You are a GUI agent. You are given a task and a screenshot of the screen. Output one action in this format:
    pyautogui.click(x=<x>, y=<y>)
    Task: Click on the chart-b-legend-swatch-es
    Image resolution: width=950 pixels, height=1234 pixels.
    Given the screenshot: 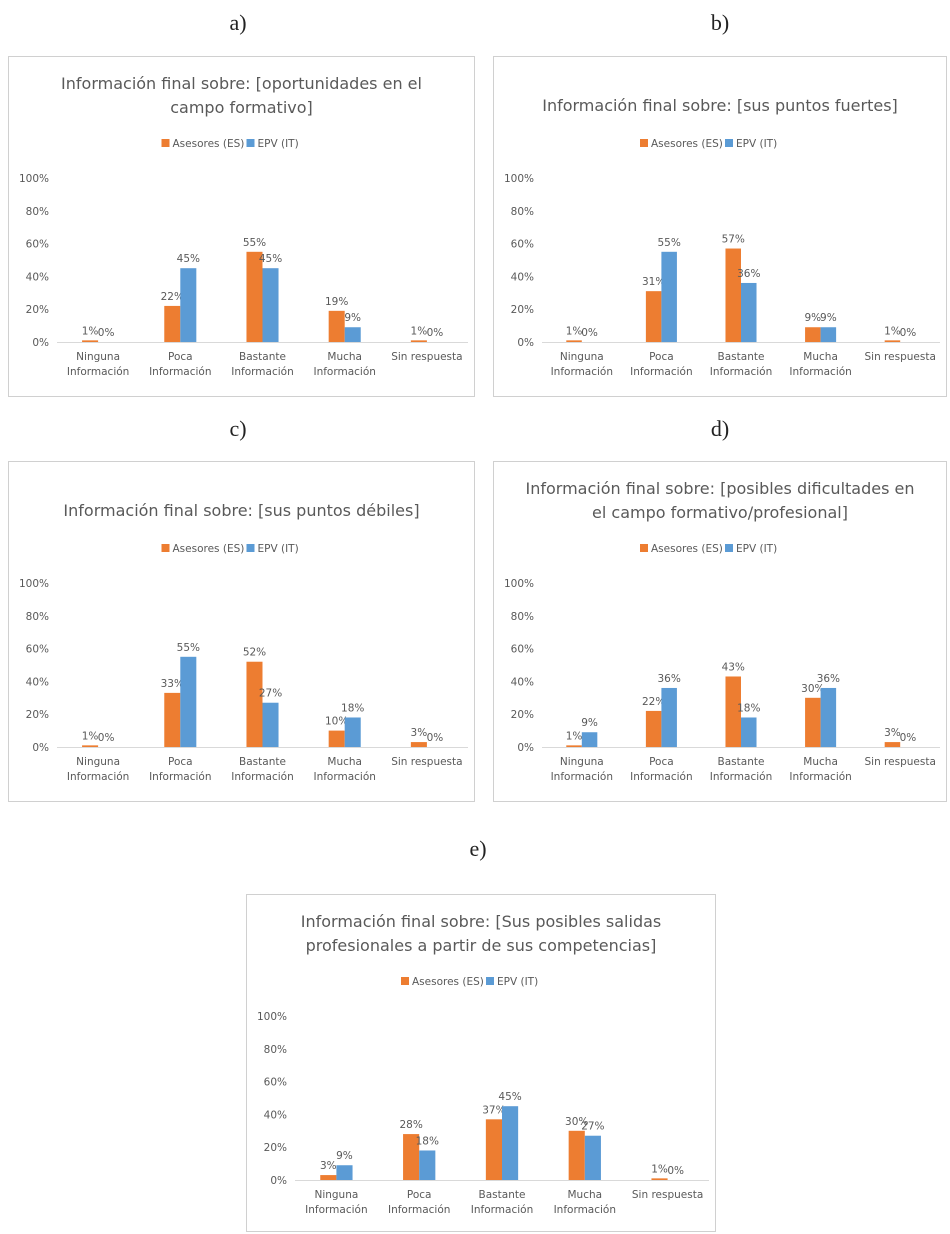 What is the action you would take?
    pyautogui.click(x=644, y=143)
    